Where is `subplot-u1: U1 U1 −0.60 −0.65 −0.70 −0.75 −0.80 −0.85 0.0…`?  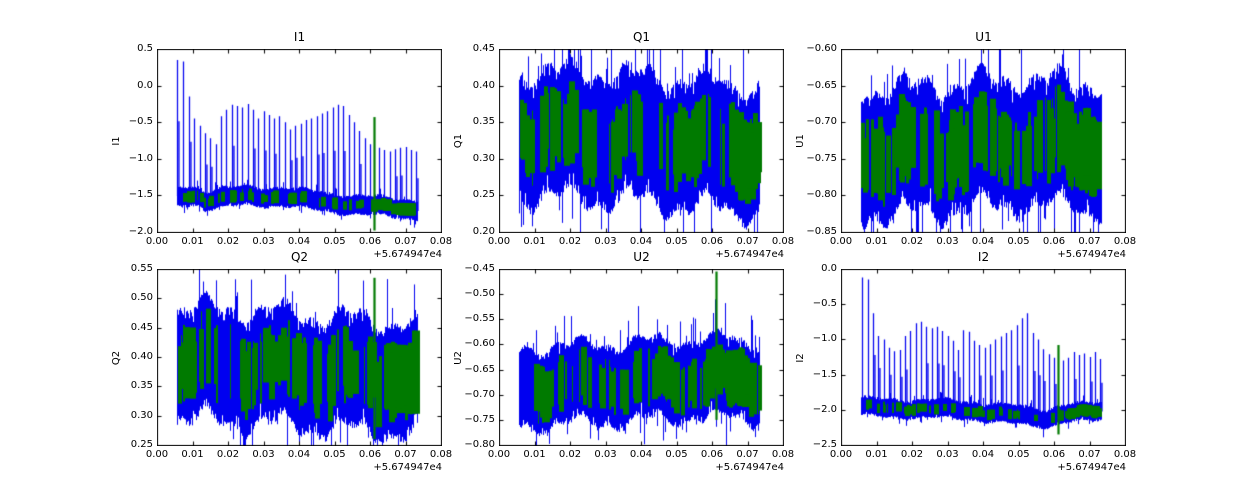
subplot-u1: U1 U1 −0.60 −0.65 −0.70 −0.75 −0.80 −0.85 0.0… is located at coordinates (965, 145).